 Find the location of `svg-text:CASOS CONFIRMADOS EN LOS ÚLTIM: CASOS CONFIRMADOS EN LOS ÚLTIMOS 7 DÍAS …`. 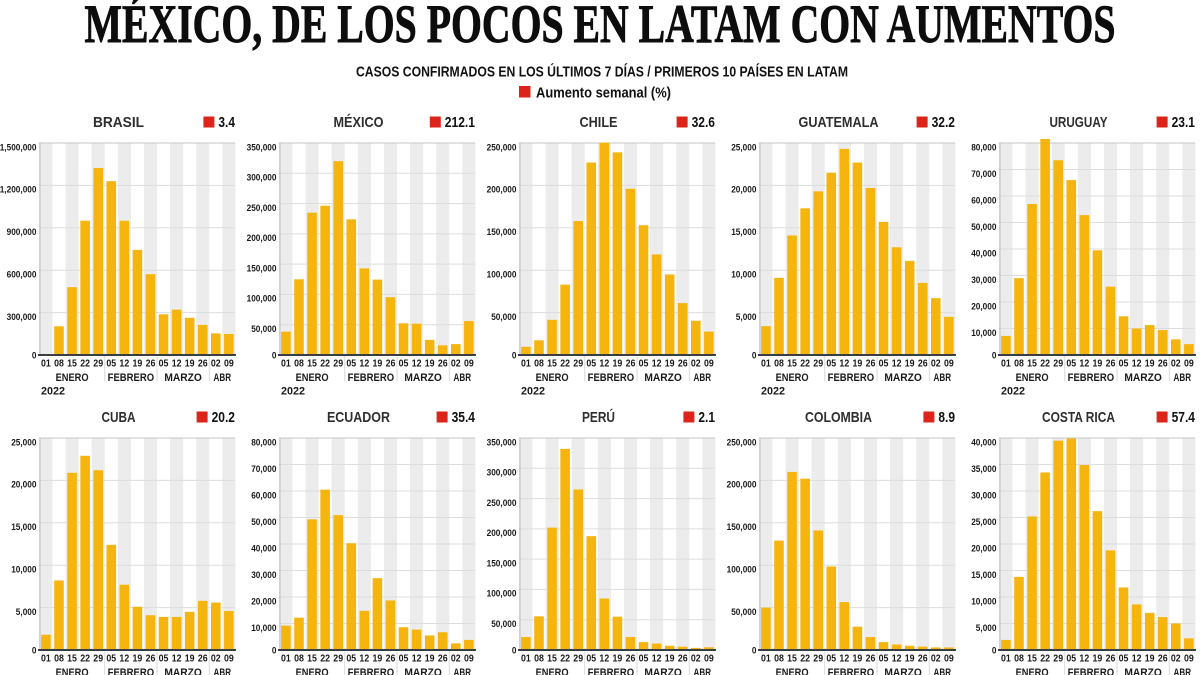

svg-text:CASOS CONFIRMADOS EN LOS ÚLTIM: CASOS CONFIRMADOS EN LOS ÚLTIMOS 7 DÍAS … is located at coordinates (602, 72).